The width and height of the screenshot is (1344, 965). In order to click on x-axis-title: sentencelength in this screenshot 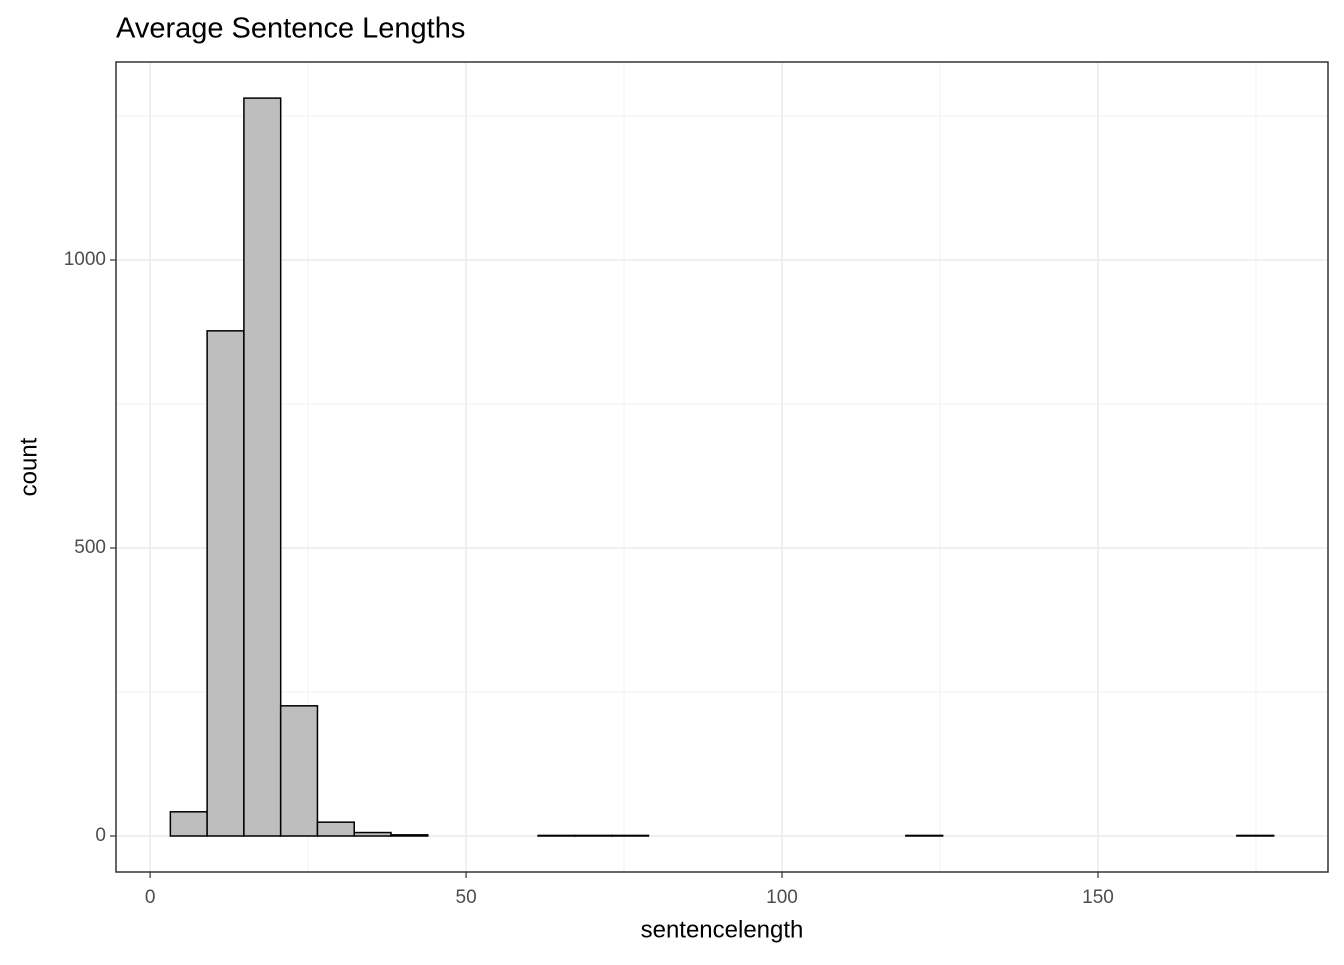, I will do `click(722, 929)`.